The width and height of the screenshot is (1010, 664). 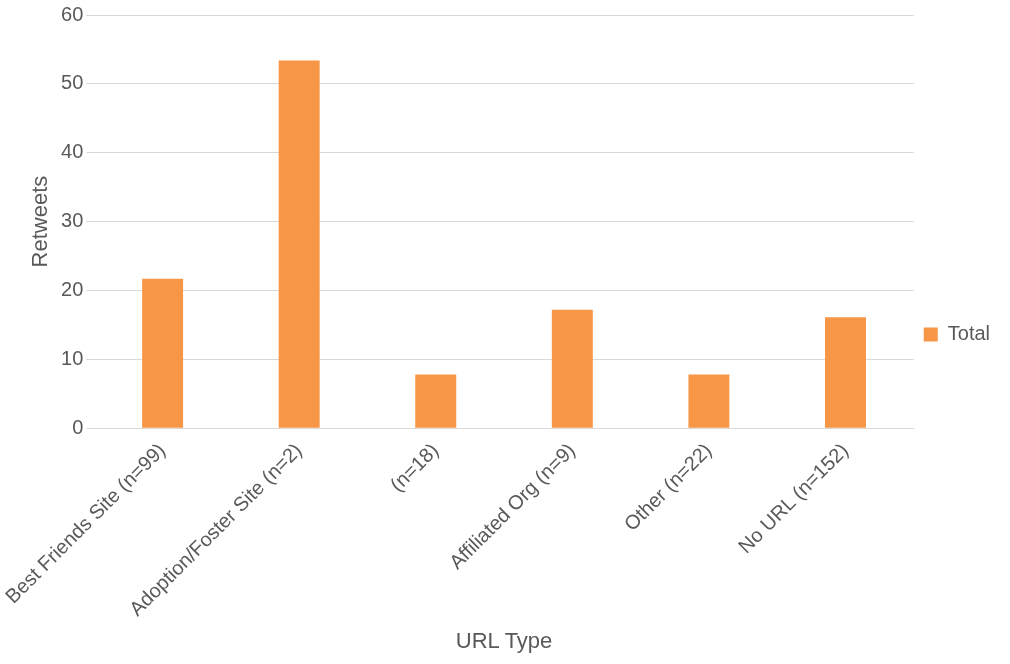 I want to click on y-tick-label: 10, so click(x=72, y=357).